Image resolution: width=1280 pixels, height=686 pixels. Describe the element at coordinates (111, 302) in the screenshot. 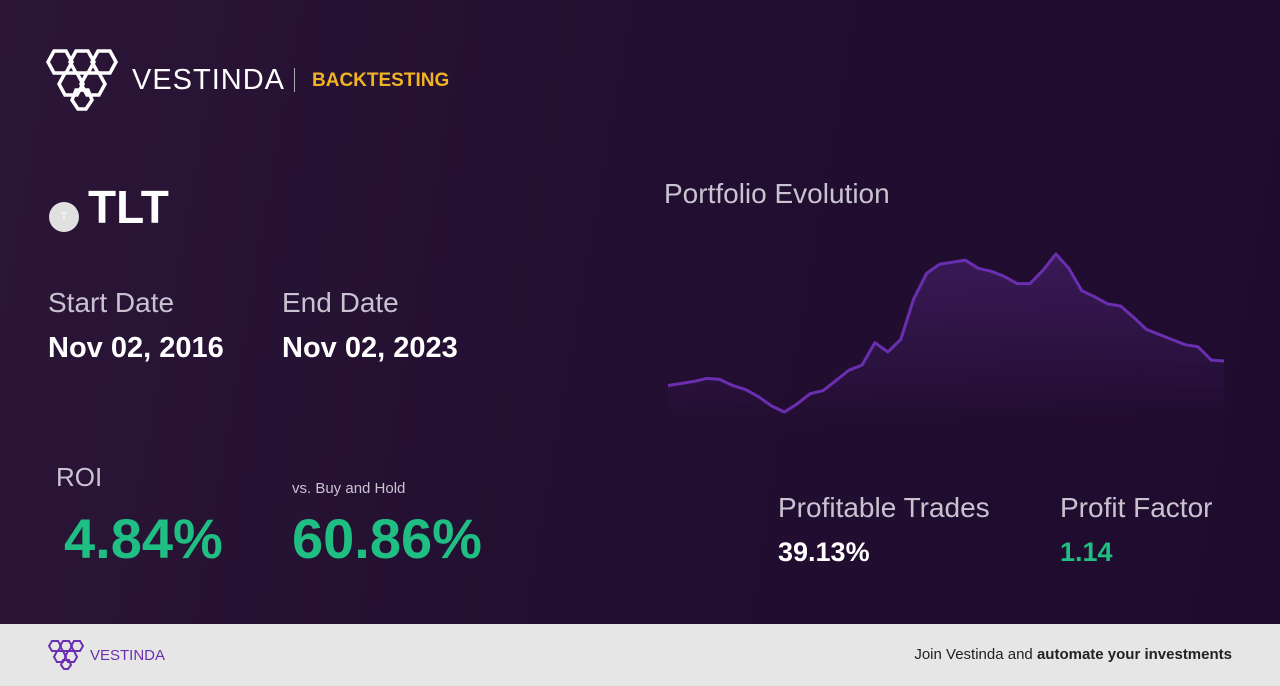

I see `start-label: Start Date` at that location.